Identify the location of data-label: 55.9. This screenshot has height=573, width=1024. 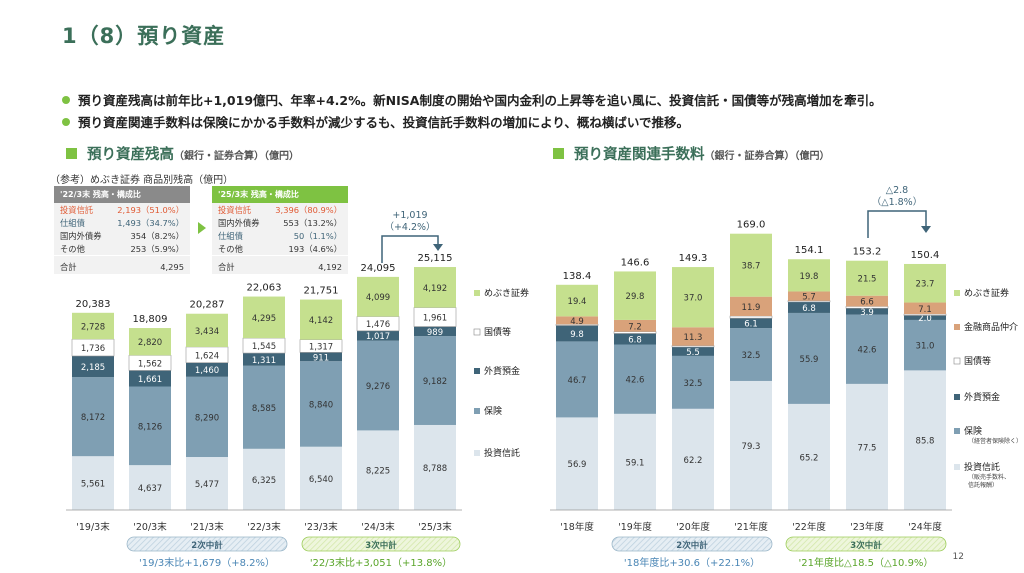
(809, 360).